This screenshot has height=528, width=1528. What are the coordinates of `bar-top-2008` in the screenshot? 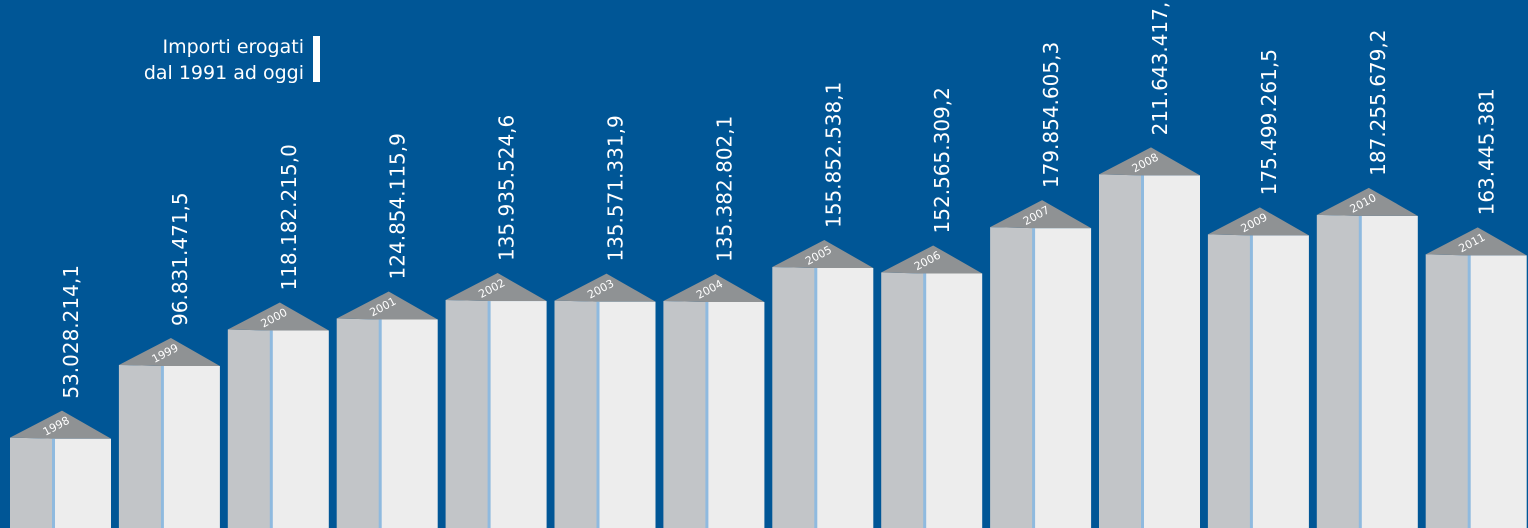 It's located at (1149, 161).